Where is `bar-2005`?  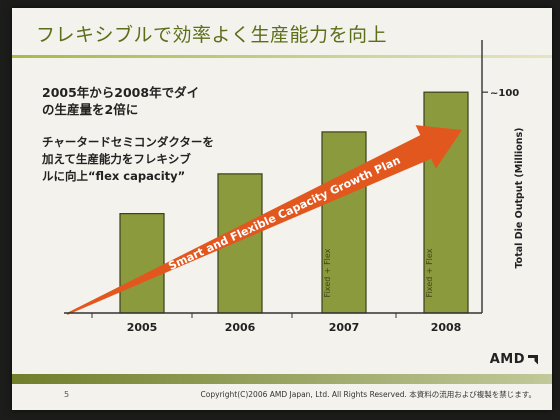 bar-2005 is located at coordinates (142, 263).